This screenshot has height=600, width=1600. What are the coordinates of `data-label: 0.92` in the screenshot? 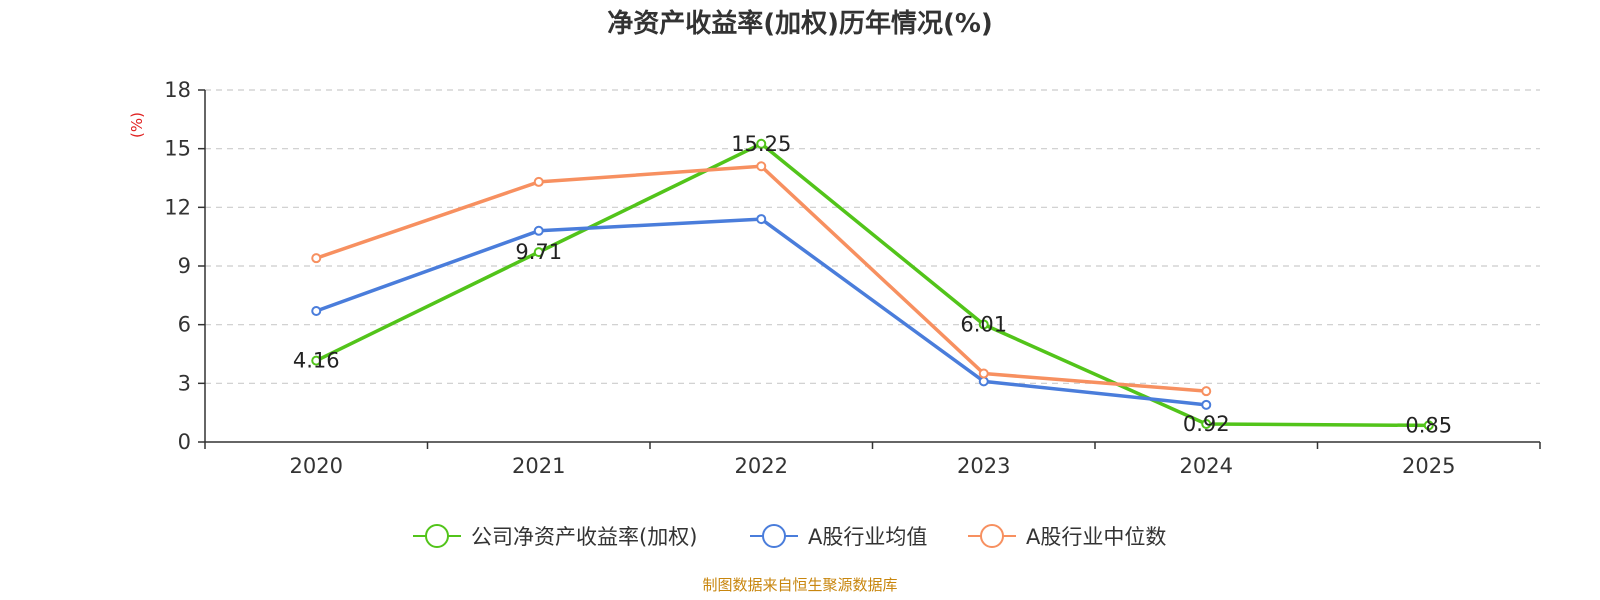 It's located at (1206, 424).